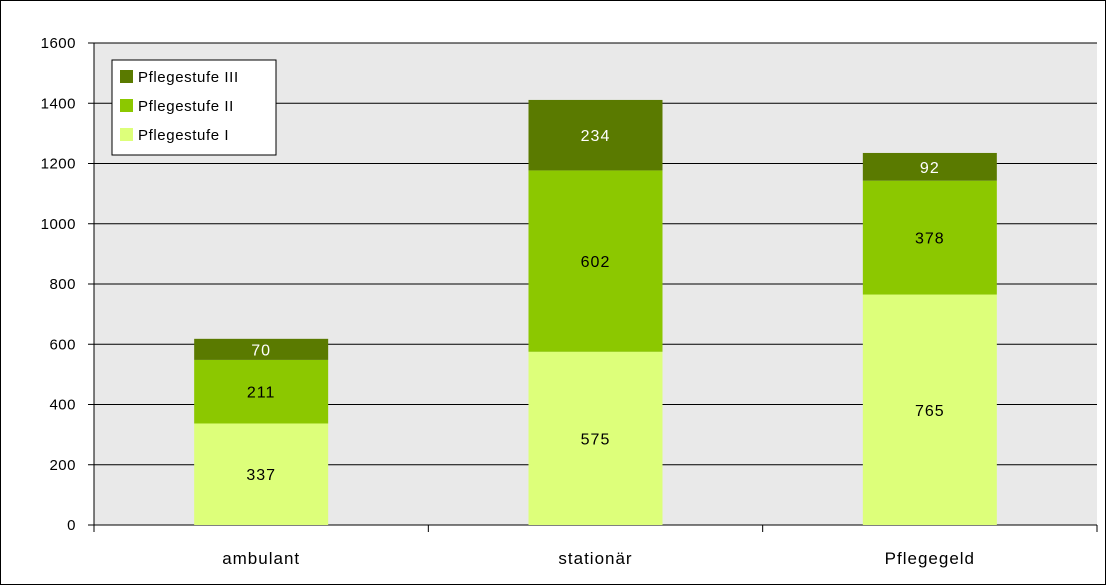 The image size is (1106, 586). I want to click on legend-label: Pflegestufe II, so click(186, 106).